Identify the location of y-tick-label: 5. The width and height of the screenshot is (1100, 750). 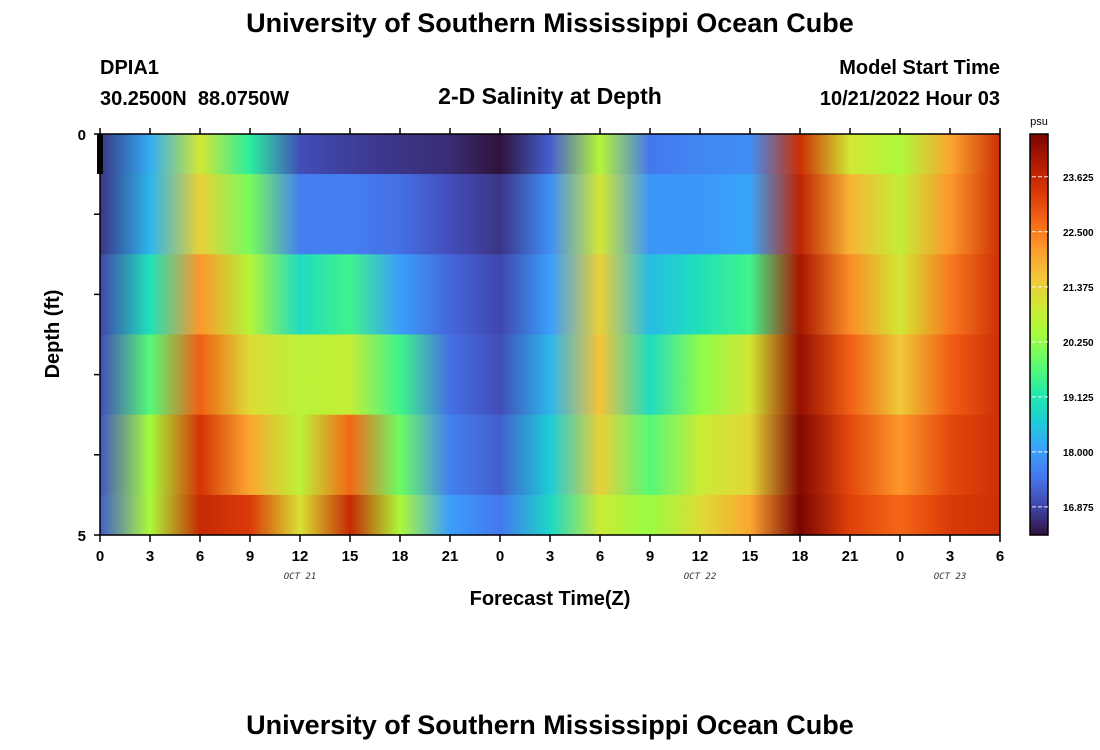
(82, 536).